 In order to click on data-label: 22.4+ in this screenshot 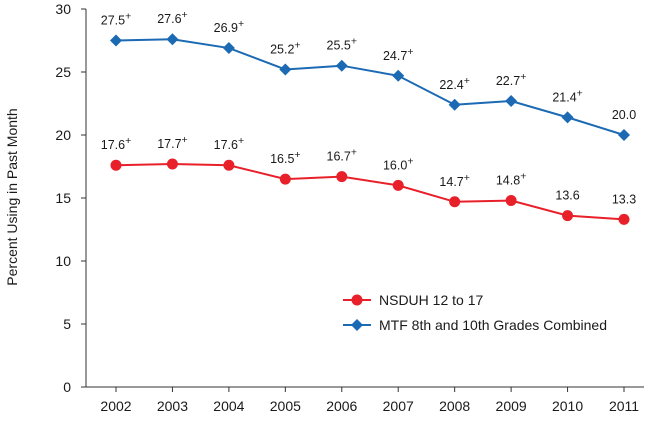, I will do `click(454, 83)`.